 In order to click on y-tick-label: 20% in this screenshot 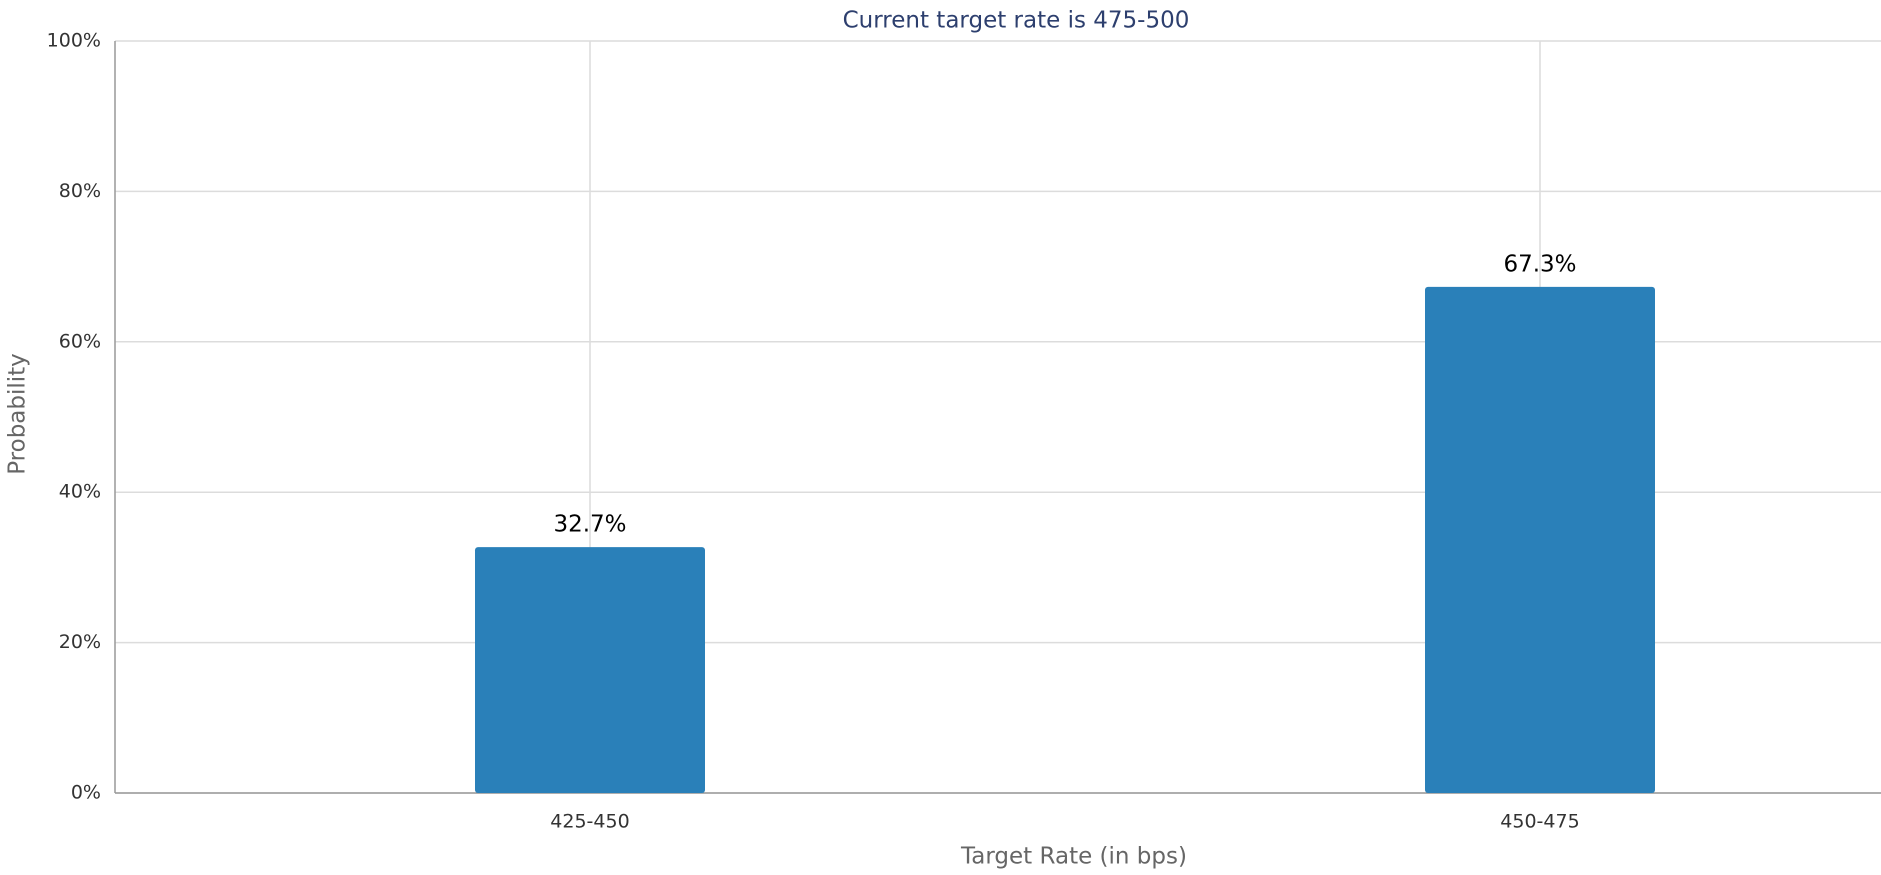, I will do `click(80, 642)`.